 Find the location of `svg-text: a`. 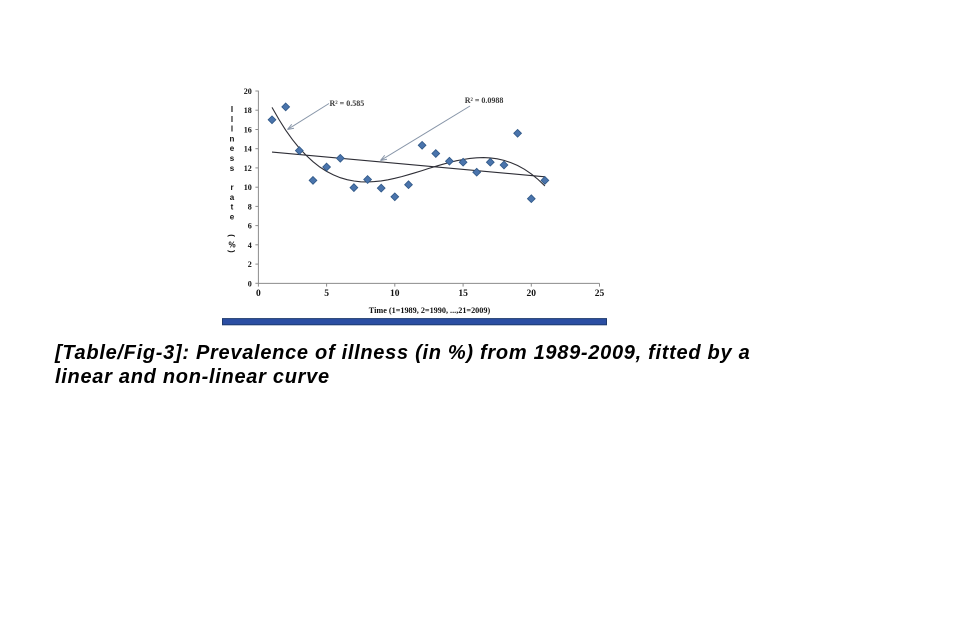

svg-text: a is located at coordinates (232, 197).